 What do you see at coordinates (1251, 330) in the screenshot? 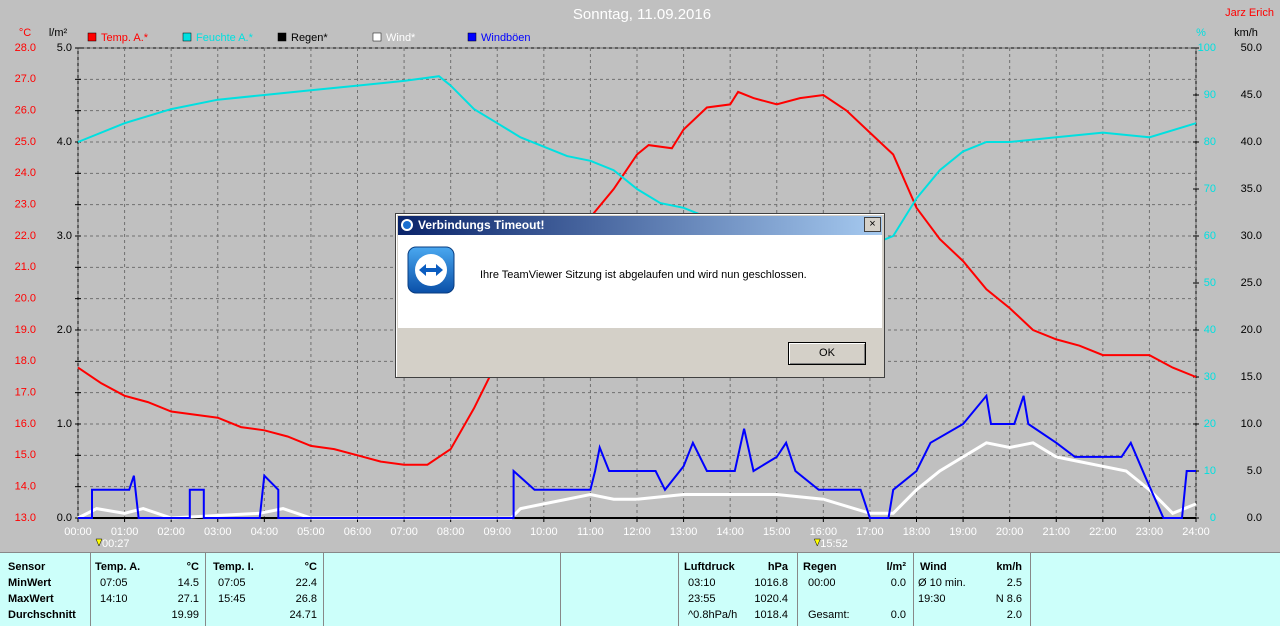
I see `y-tick-label: 20.0` at bounding box center [1251, 330].